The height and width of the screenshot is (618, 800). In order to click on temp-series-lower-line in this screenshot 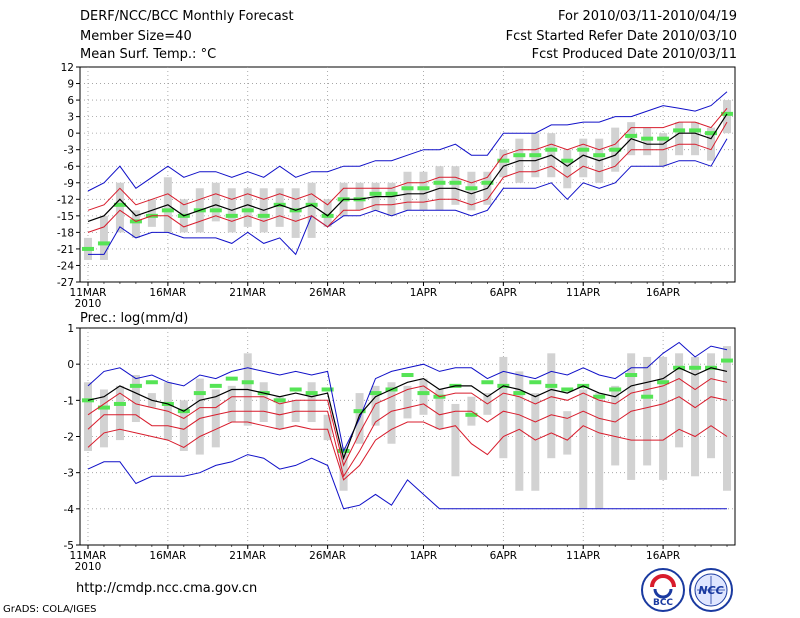, I will do `click(407, 177)`.